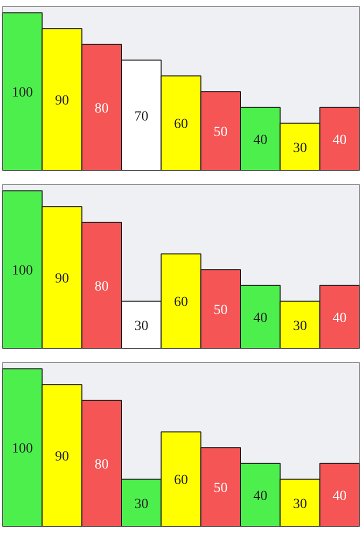 The height and width of the screenshot is (537, 361). Describe the element at coordinates (141, 116) in the screenshot. I see `data-label: 70` at that location.